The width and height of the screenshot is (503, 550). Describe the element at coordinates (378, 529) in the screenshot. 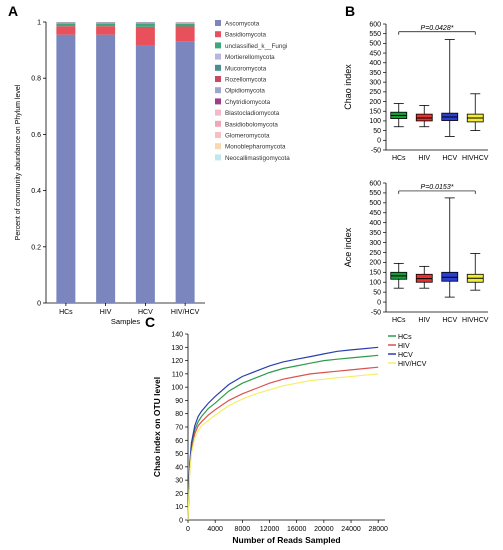

I see `x-tick-label: 28000` at that location.